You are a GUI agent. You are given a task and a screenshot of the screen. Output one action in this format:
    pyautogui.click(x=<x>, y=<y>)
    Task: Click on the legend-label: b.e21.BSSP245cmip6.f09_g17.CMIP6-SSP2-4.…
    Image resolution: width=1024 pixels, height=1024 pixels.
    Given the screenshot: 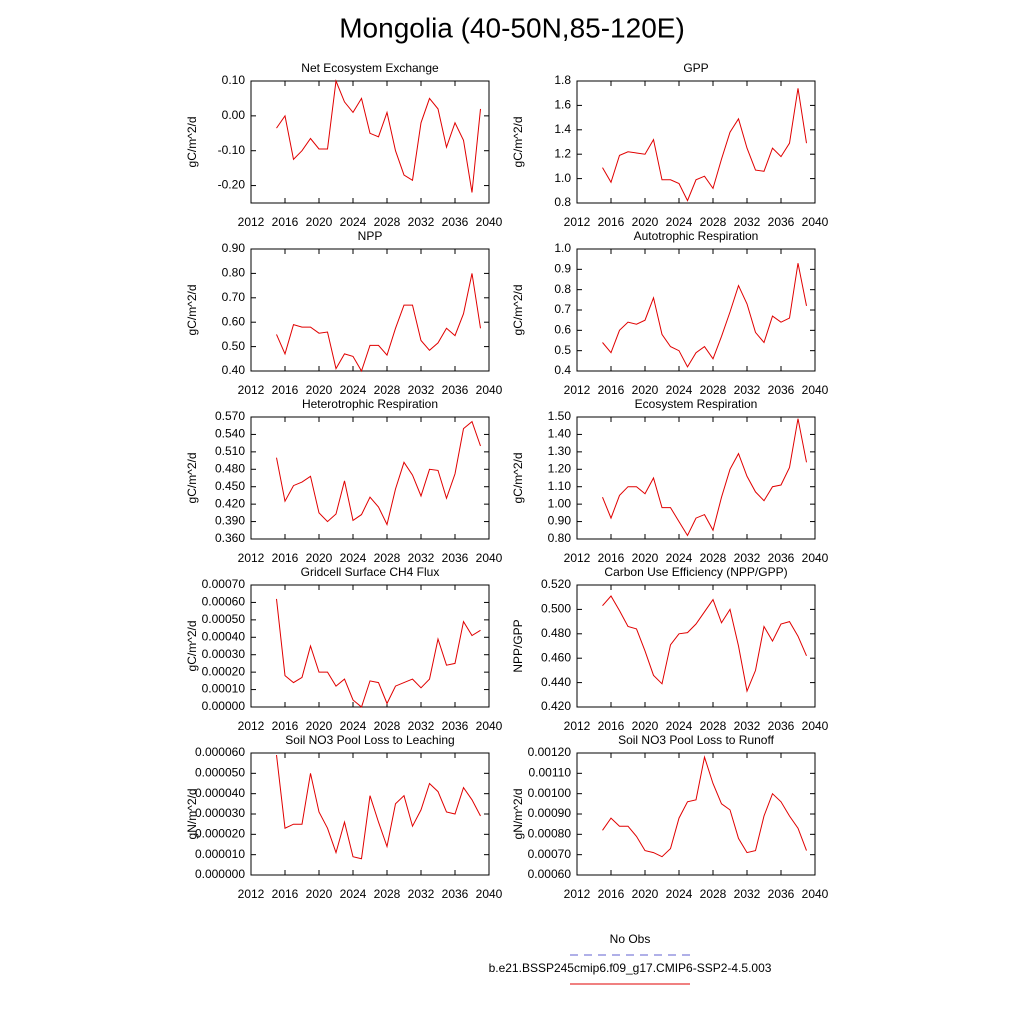 What is the action you would take?
    pyautogui.click(x=630, y=968)
    